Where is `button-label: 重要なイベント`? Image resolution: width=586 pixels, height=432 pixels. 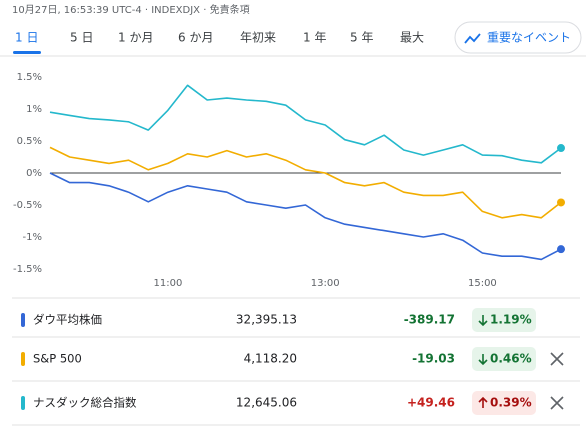
button-label: 重要なイベント is located at coordinates (529, 38).